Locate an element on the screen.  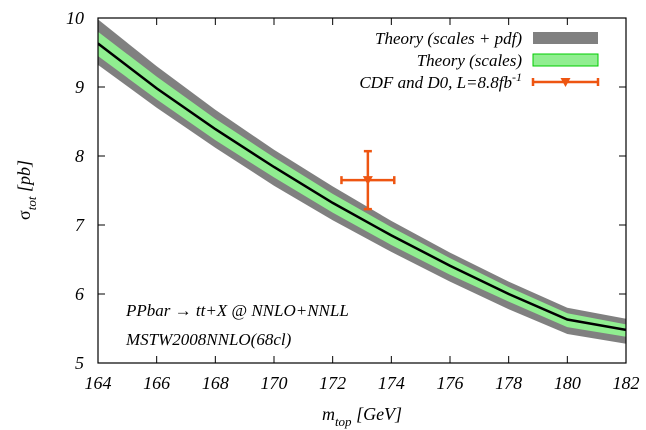
y-tick-label: 6 is located at coordinates (79, 294).